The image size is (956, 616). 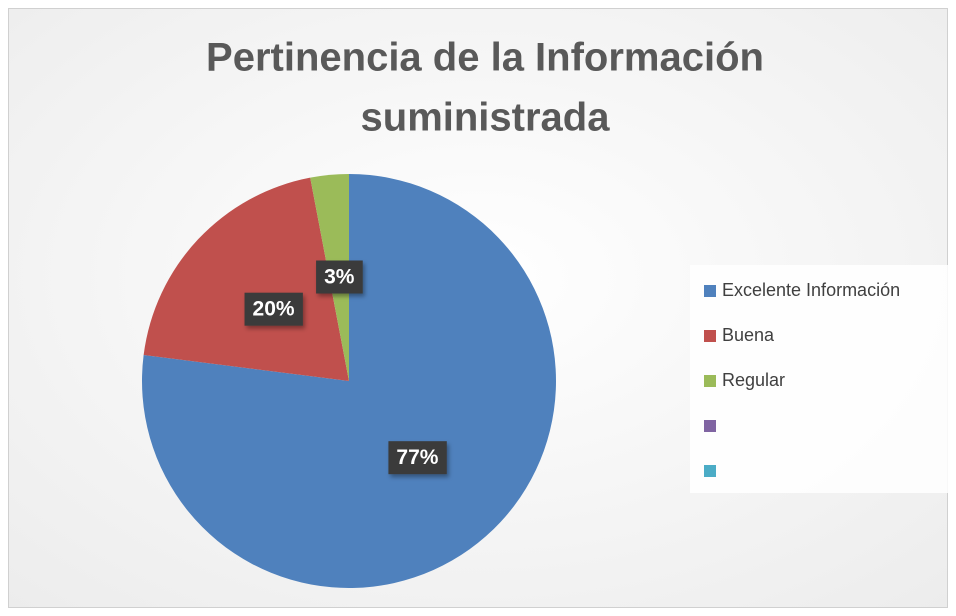 I want to click on legend-label: Excelente Información, so click(x=811, y=290).